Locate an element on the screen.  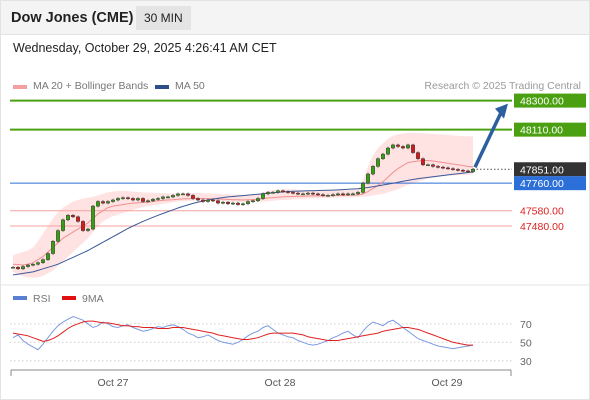
x-tick-label: Oct 27 is located at coordinates (113, 383).